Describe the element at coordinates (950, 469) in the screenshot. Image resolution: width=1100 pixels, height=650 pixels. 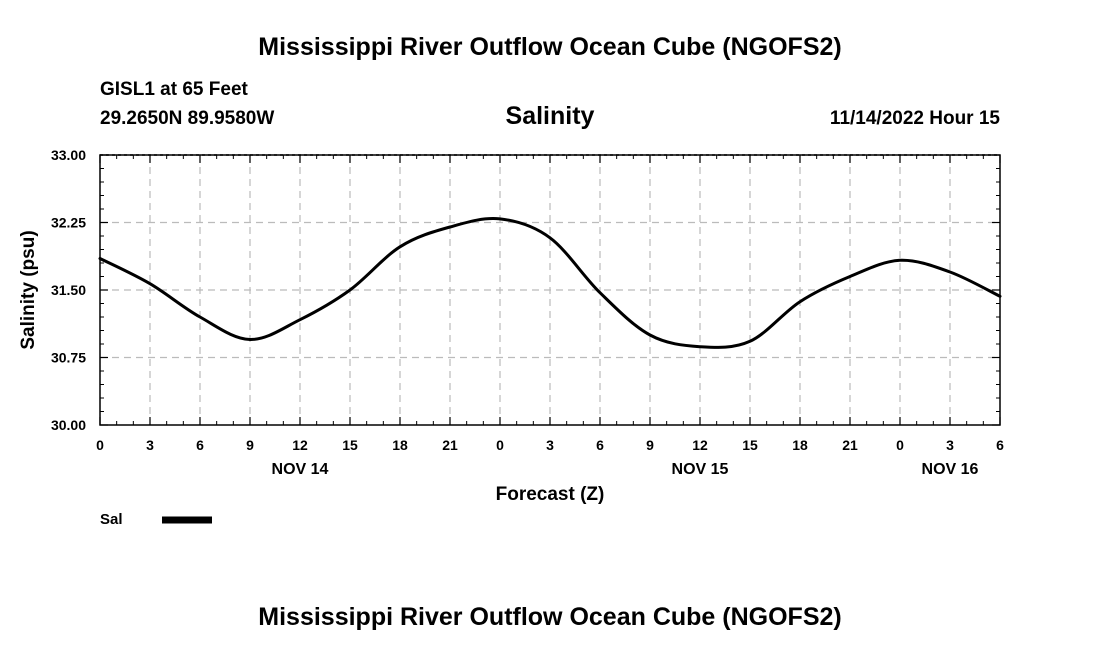
I see `x-date-label: NOV 16` at that location.